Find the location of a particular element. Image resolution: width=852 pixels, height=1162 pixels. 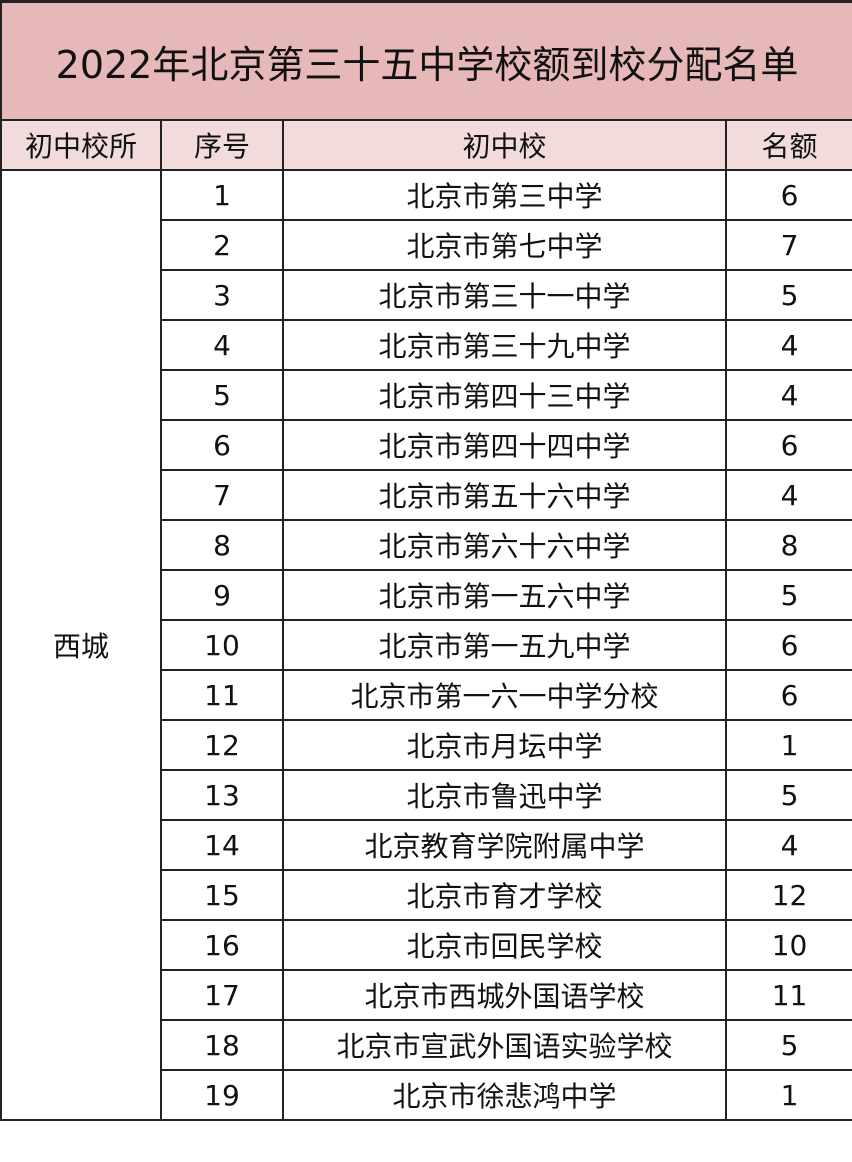

table-row: 3 北京市第三十一中学 5 is located at coordinates (426, 295).